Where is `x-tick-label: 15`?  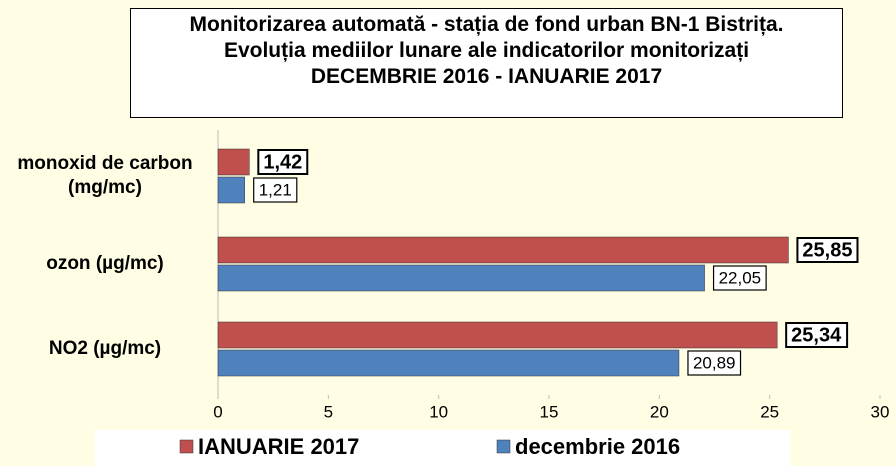
x-tick-label: 15 is located at coordinates (549, 411).